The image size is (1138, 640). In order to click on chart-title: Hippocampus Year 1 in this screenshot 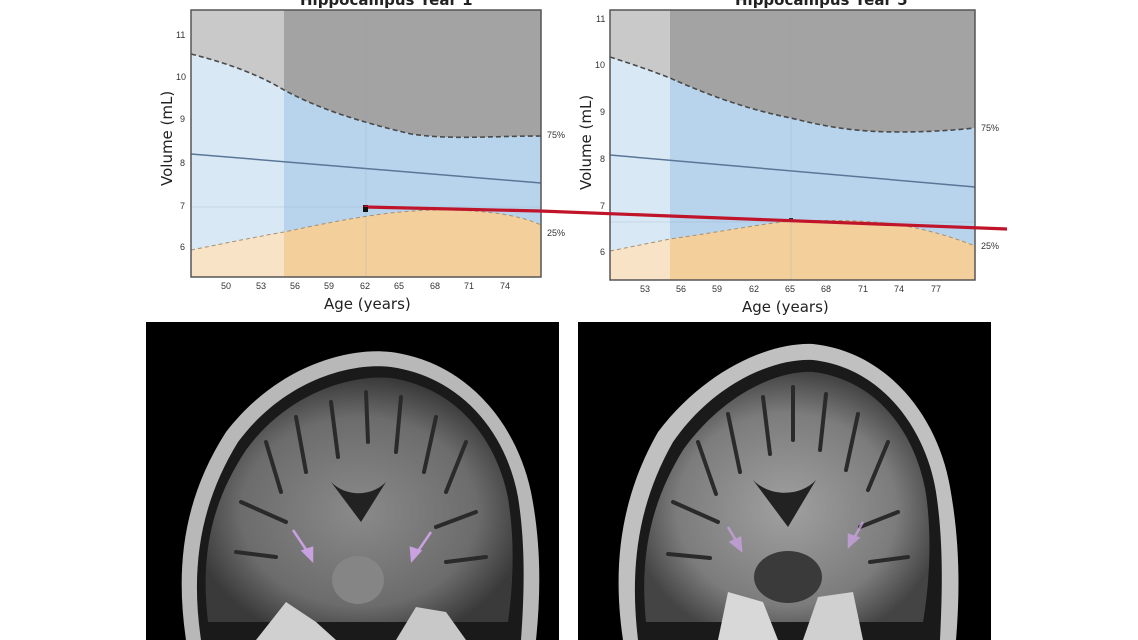, I will do `click(386, 4)`.